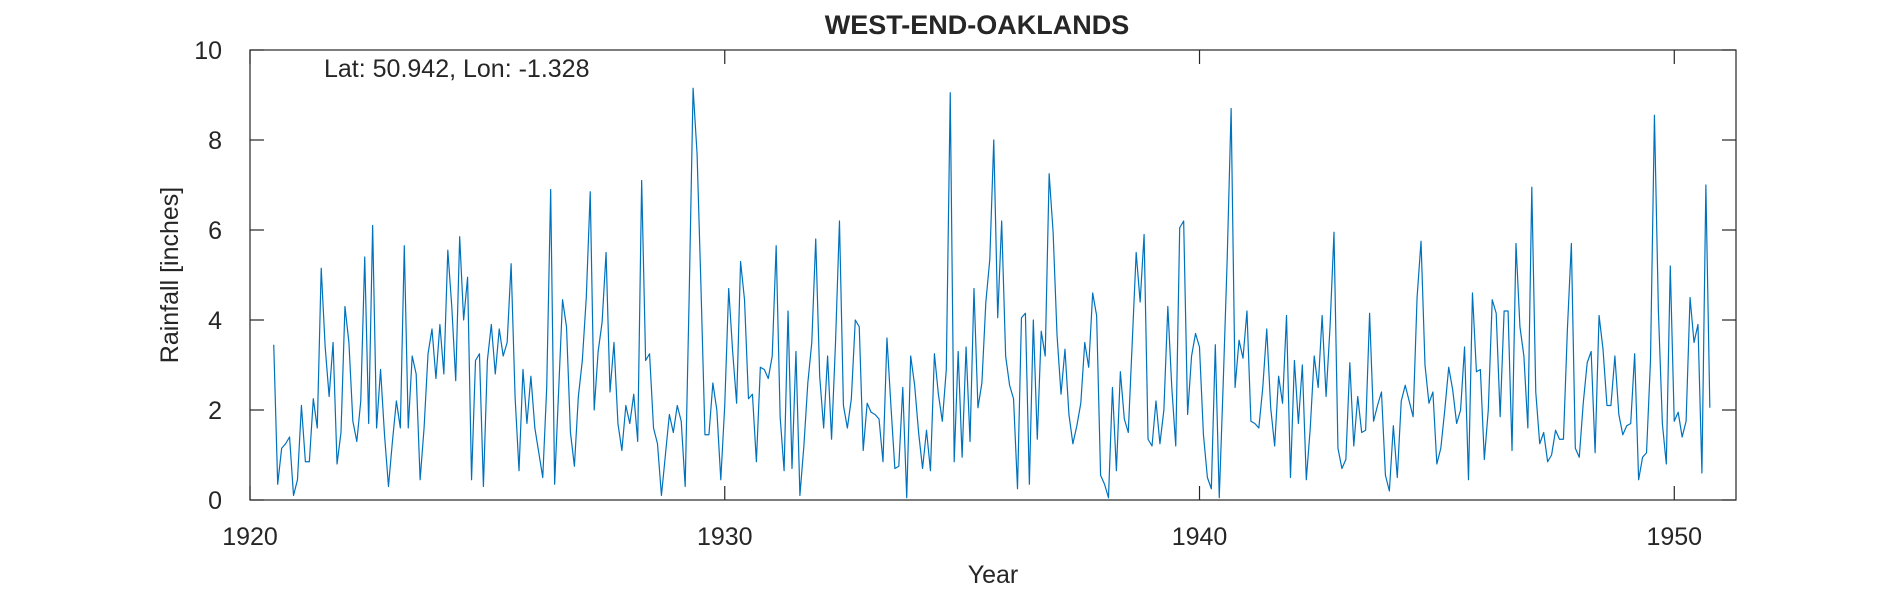 This screenshot has height=591, width=1890. What do you see at coordinates (977, 25) in the screenshot?
I see `chart-title: WEST-END-OAKLANDS` at bounding box center [977, 25].